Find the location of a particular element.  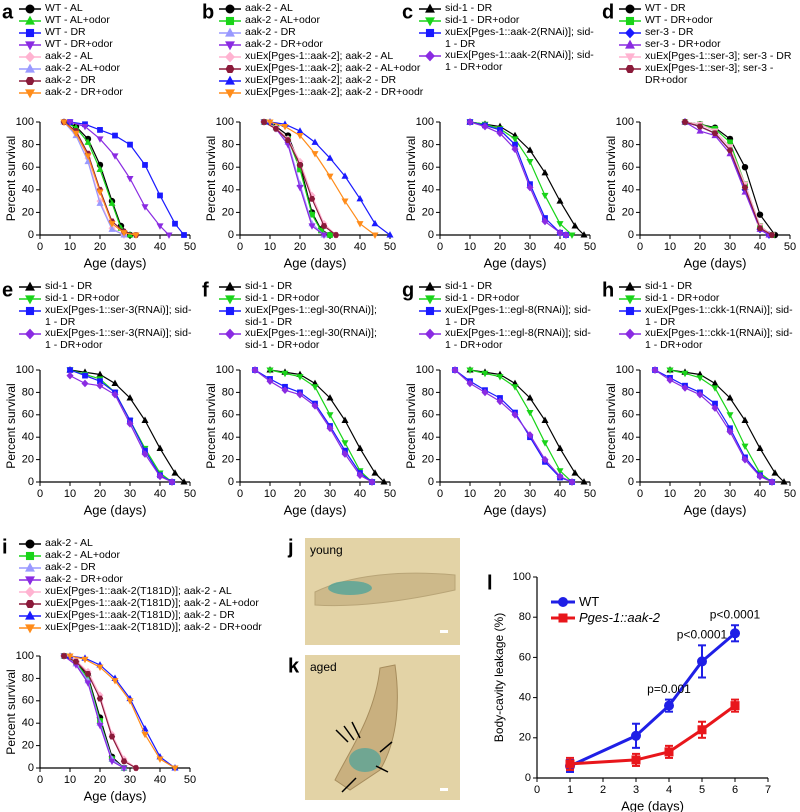

legend-label: ser-3 - DR is located at coordinates (669, 32).